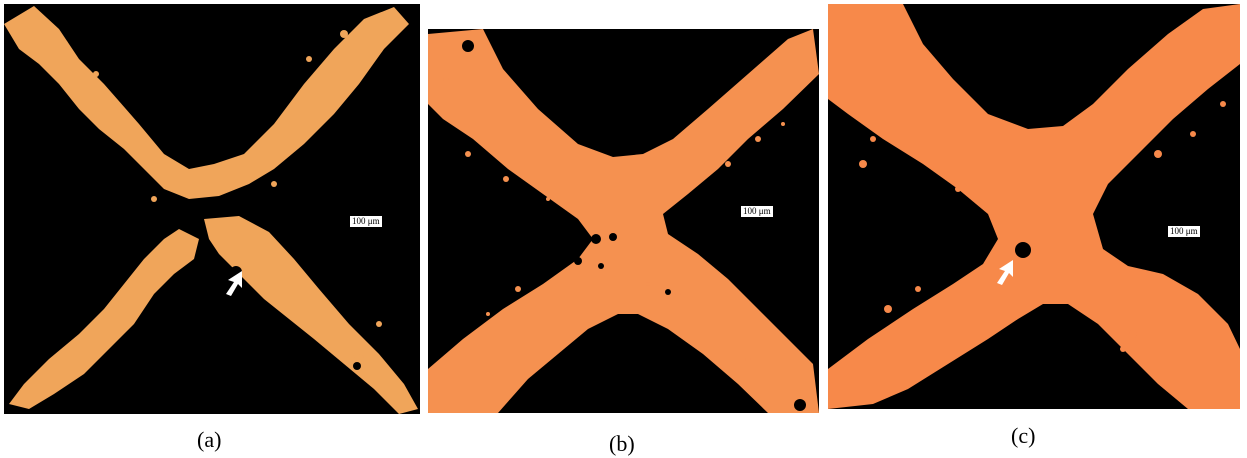 This screenshot has width=1247, height=458. What do you see at coordinates (209, 439) in the screenshot?
I see `caption-a: (a)` at bounding box center [209, 439].